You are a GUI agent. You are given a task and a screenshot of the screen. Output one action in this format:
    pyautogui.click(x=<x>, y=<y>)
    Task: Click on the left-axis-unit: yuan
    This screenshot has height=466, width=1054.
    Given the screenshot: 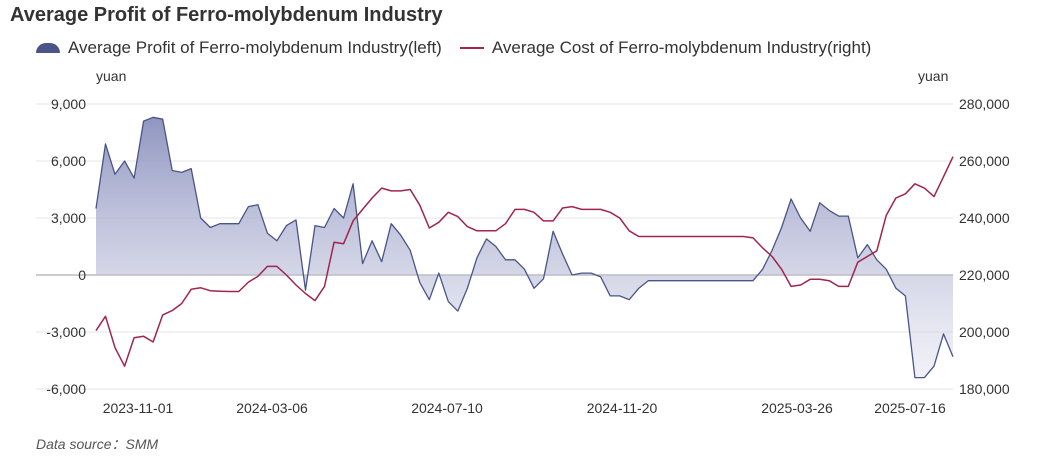 What is the action you would take?
    pyautogui.click(x=111, y=76)
    